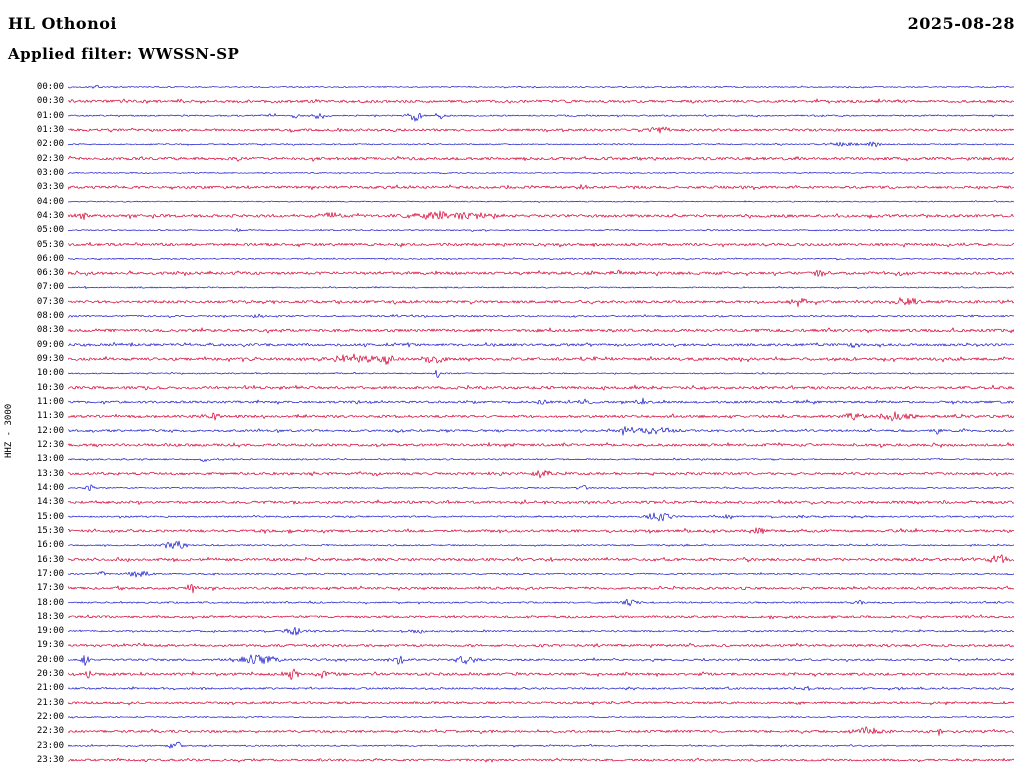 Image resolution: width=1024 pixels, height=780 pixels. Describe the element at coordinates (50, 502) in the screenshot. I see `trace-time-label: 14:30` at that location.